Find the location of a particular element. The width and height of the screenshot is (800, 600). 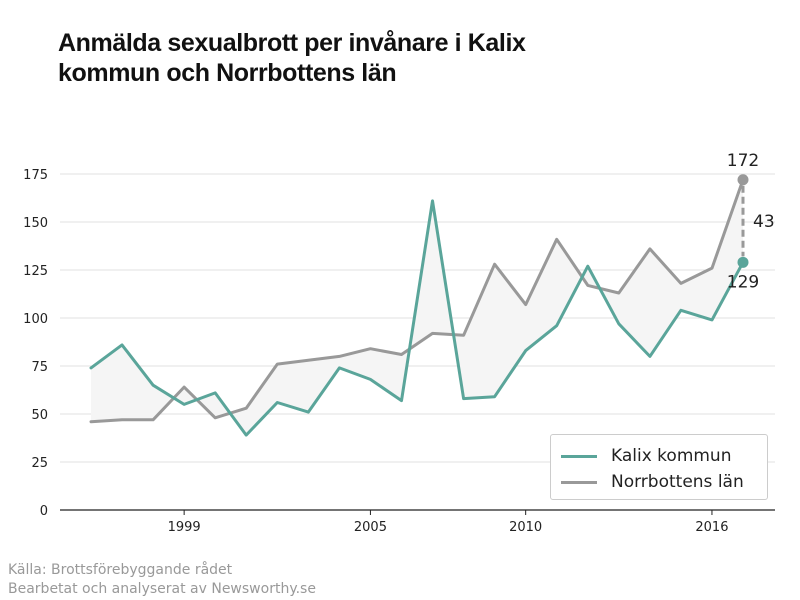

legend: Kalix kommun Norrbottens län is located at coordinates (659, 467).